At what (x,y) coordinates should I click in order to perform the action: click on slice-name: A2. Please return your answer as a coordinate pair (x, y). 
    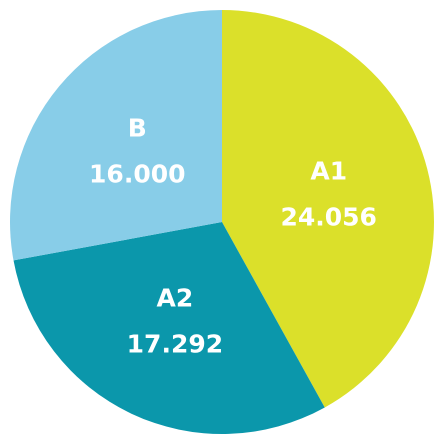
    Looking at the image, I should click on (175, 298).